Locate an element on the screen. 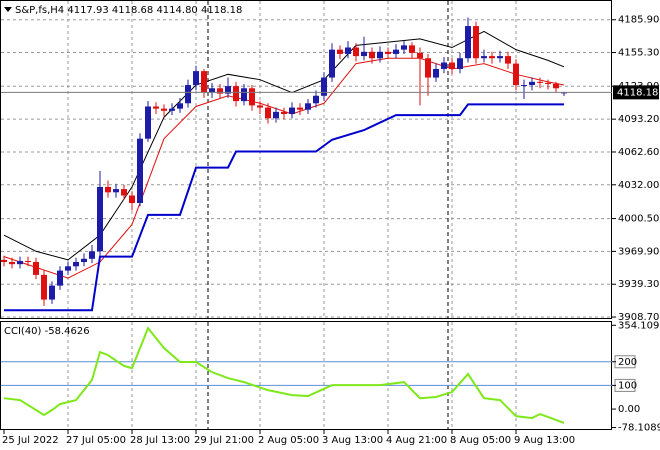 This screenshot has width=660, height=450. current-price-label: 4118.18 is located at coordinates (637, 92).